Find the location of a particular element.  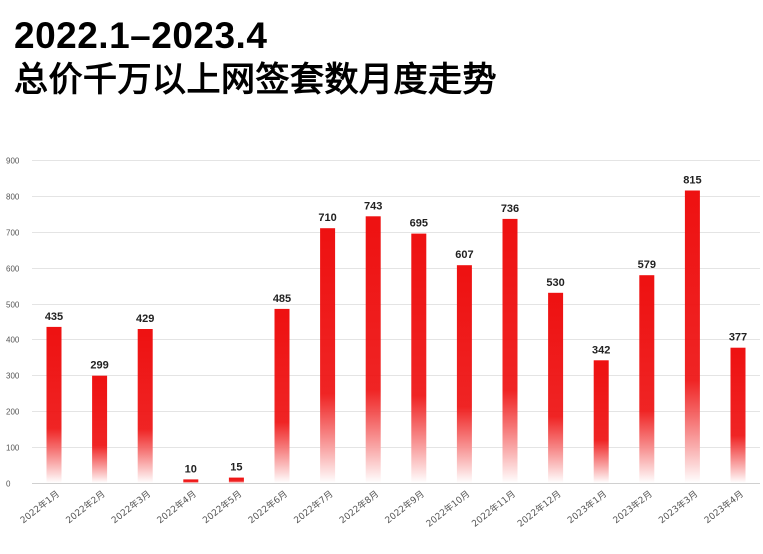

data-label: 342 is located at coordinates (601, 350).